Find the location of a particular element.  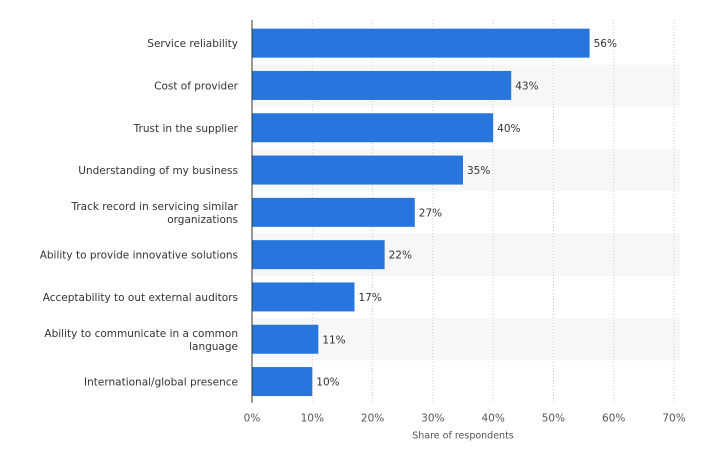

data-label: 43% is located at coordinates (526, 86).